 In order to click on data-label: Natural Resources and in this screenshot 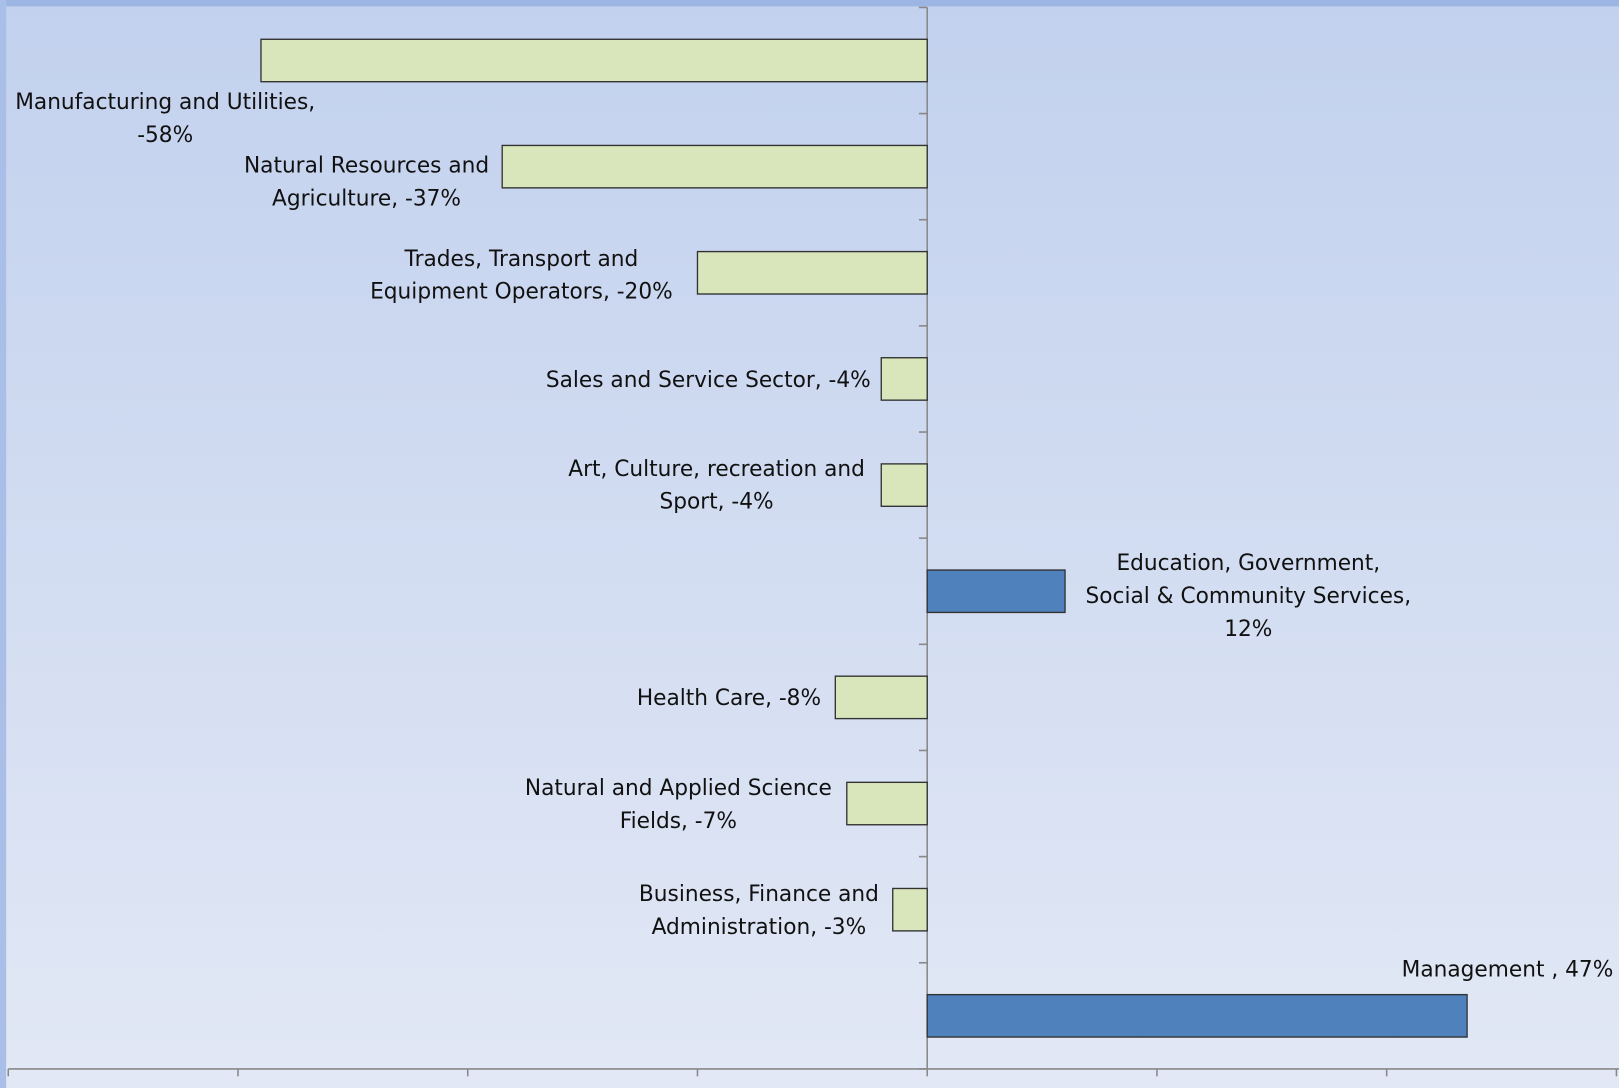, I will do `click(366, 165)`.